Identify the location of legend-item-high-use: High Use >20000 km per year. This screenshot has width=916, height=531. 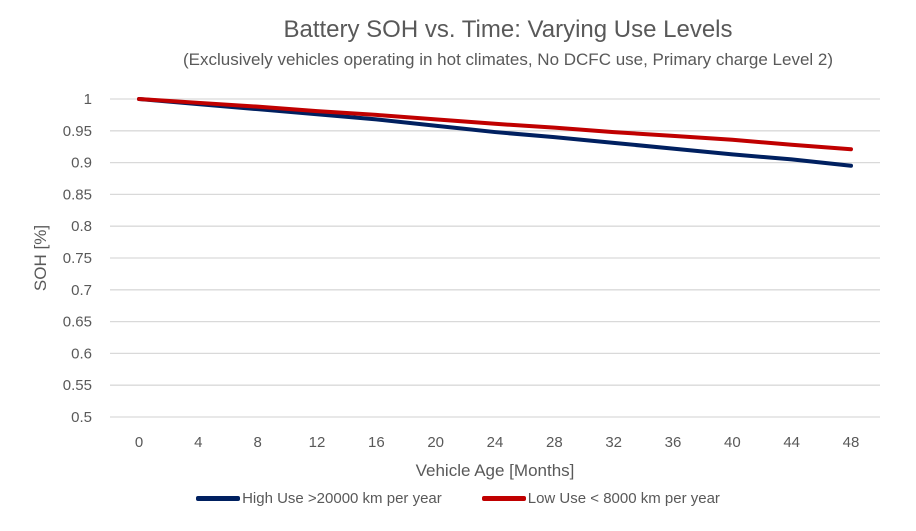
(319, 498).